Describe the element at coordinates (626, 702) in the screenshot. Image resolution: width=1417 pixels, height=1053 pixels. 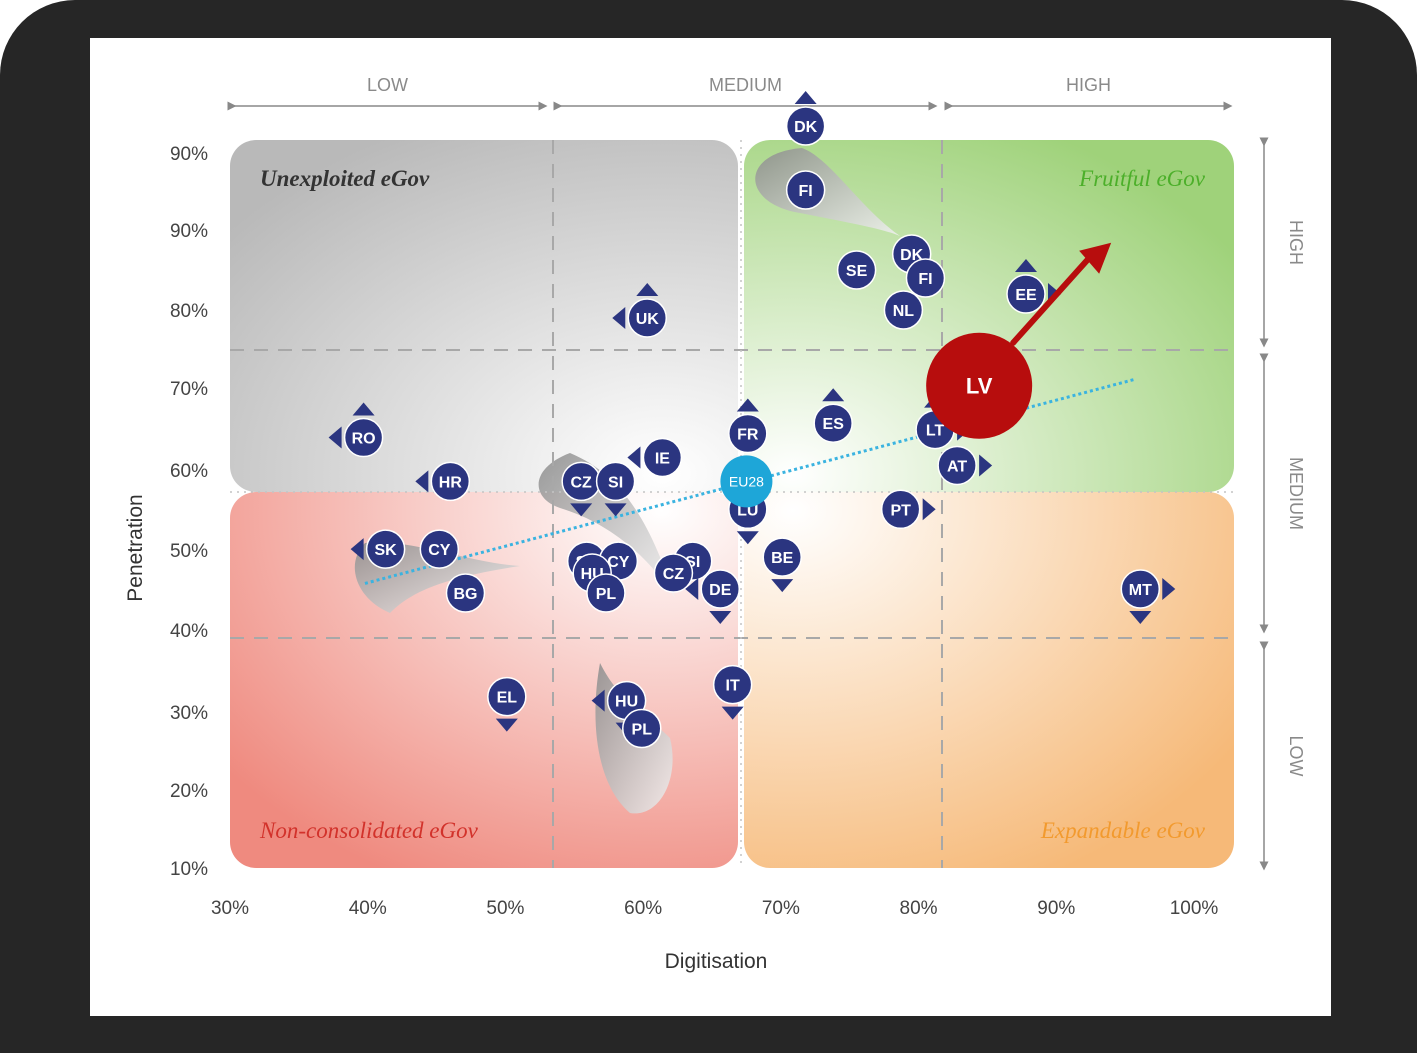
I see `country-label: HU` at that location.